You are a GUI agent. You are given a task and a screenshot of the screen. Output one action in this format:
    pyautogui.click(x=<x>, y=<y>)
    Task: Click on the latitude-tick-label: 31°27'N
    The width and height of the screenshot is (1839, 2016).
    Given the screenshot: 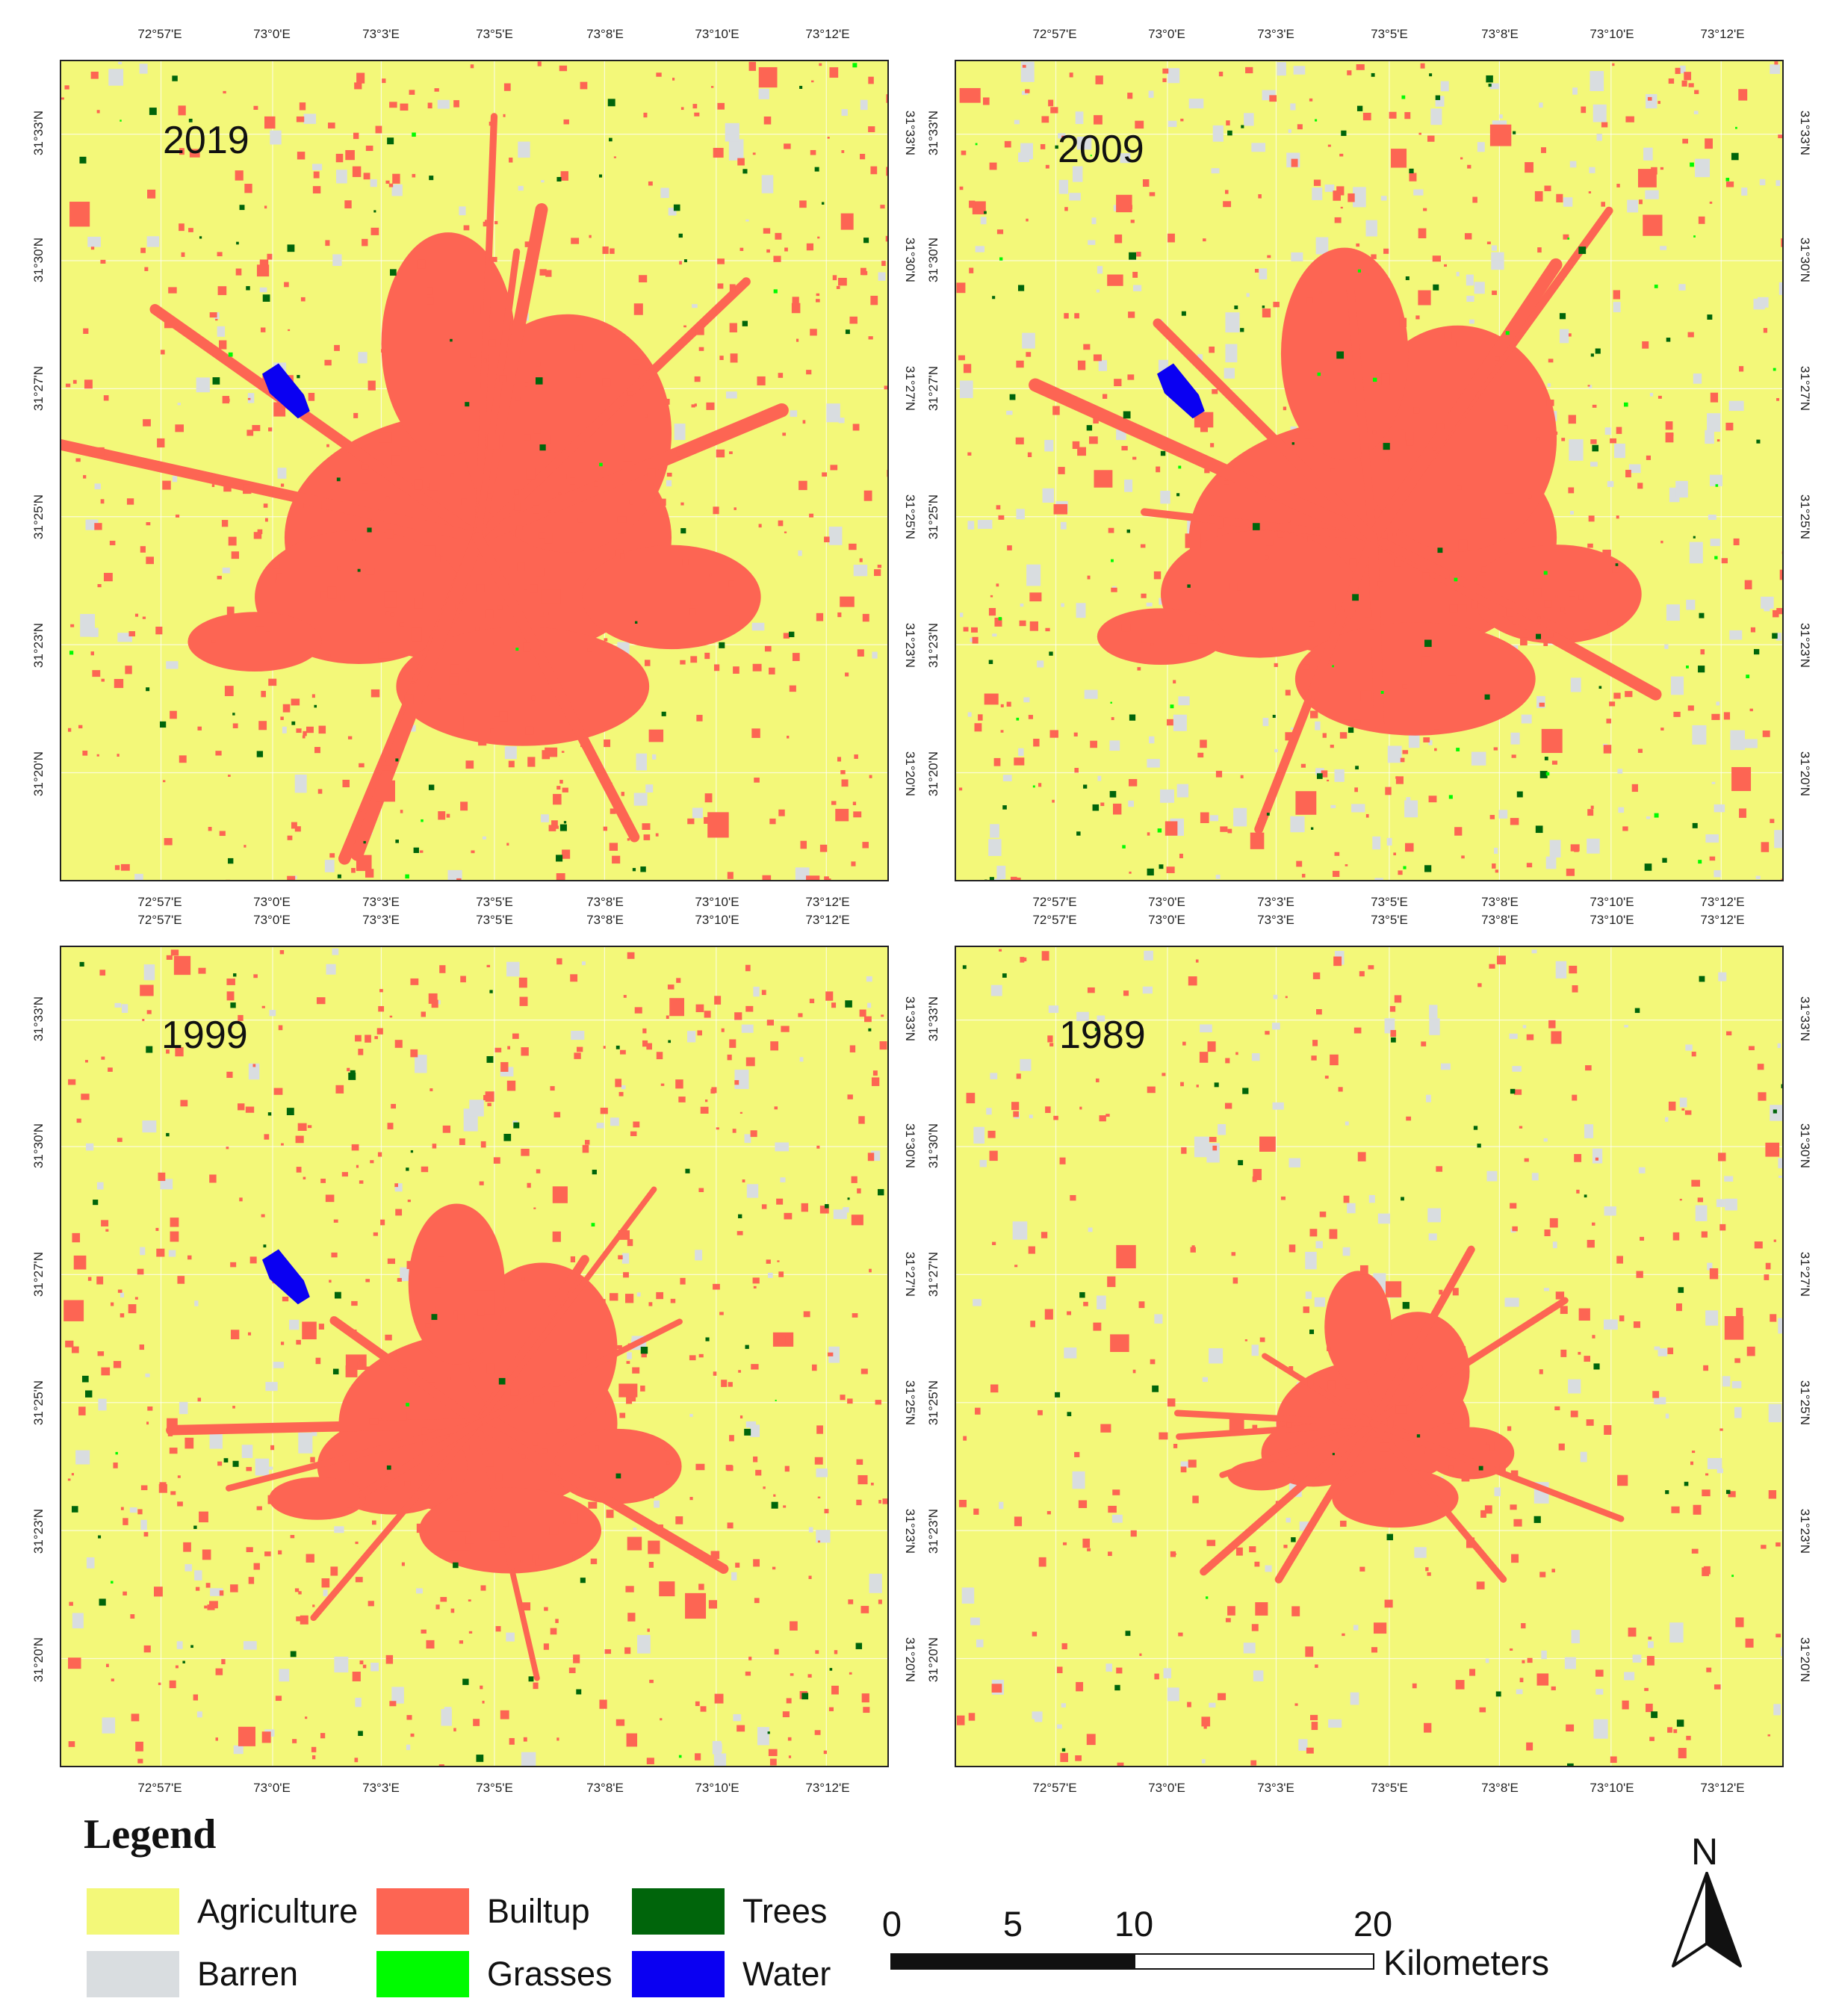 What is the action you would take?
    pyautogui.click(x=910, y=388)
    